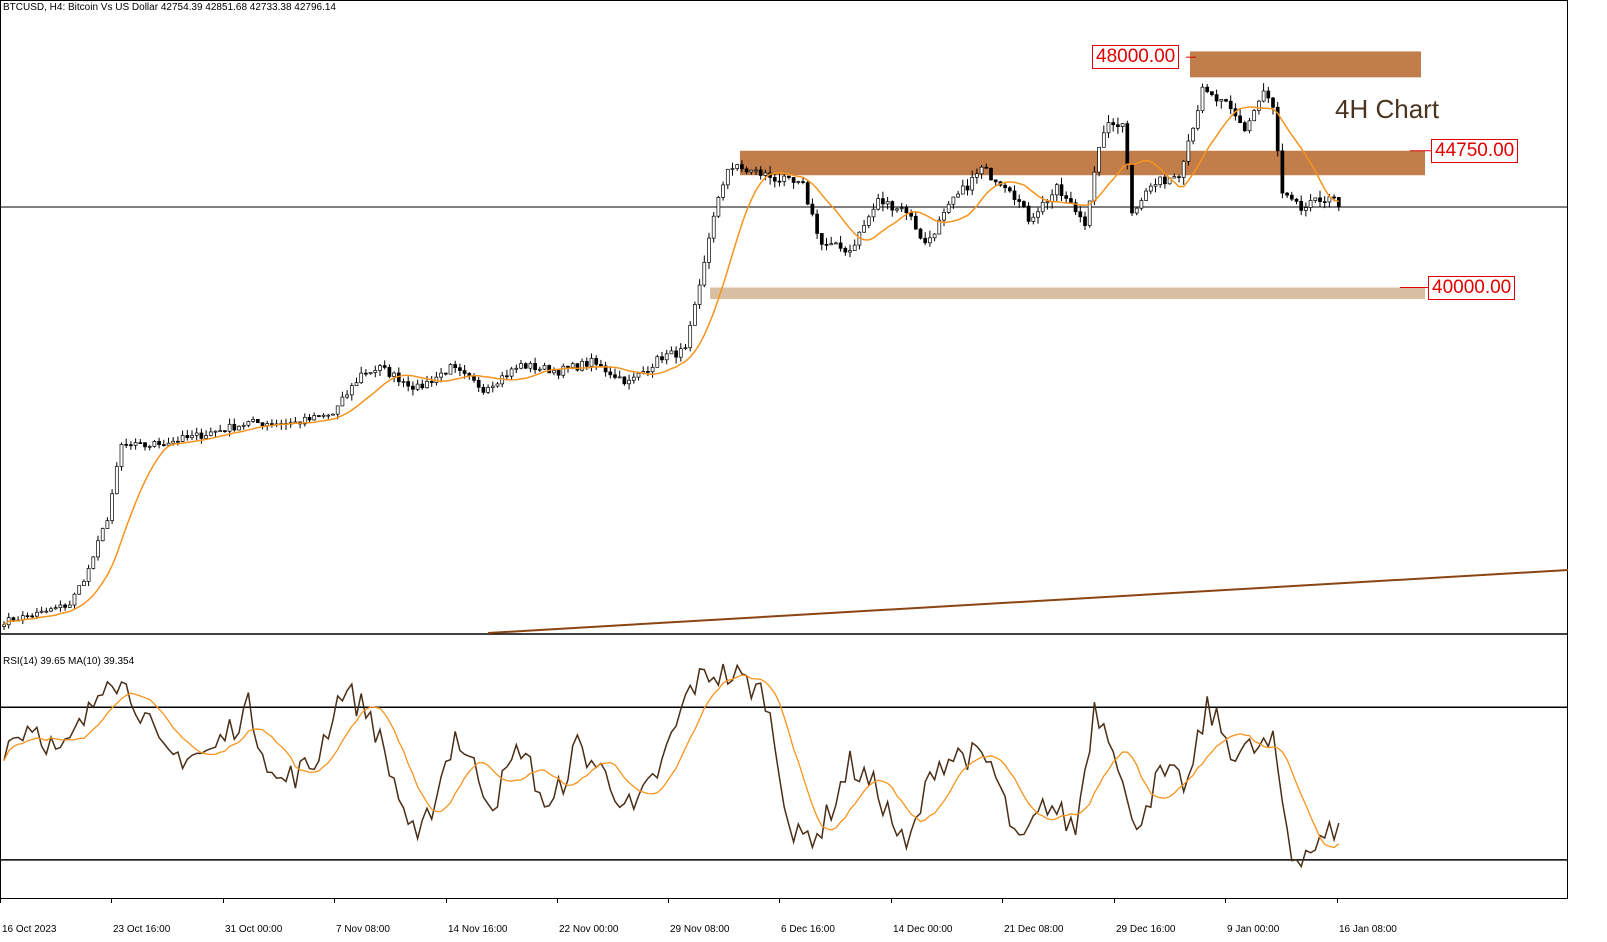  Describe the element at coordinates (69, 661) in the screenshot. I see `rsi-header: RSI(14) 39.65 MA(10) 39.354` at that location.